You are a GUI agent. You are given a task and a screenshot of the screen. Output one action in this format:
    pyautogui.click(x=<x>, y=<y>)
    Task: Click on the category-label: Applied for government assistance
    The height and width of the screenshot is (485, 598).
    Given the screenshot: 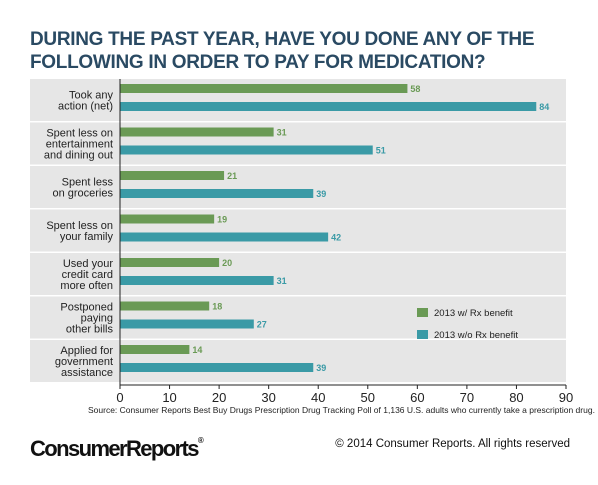 What is the action you would take?
    pyautogui.click(x=84, y=362)
    